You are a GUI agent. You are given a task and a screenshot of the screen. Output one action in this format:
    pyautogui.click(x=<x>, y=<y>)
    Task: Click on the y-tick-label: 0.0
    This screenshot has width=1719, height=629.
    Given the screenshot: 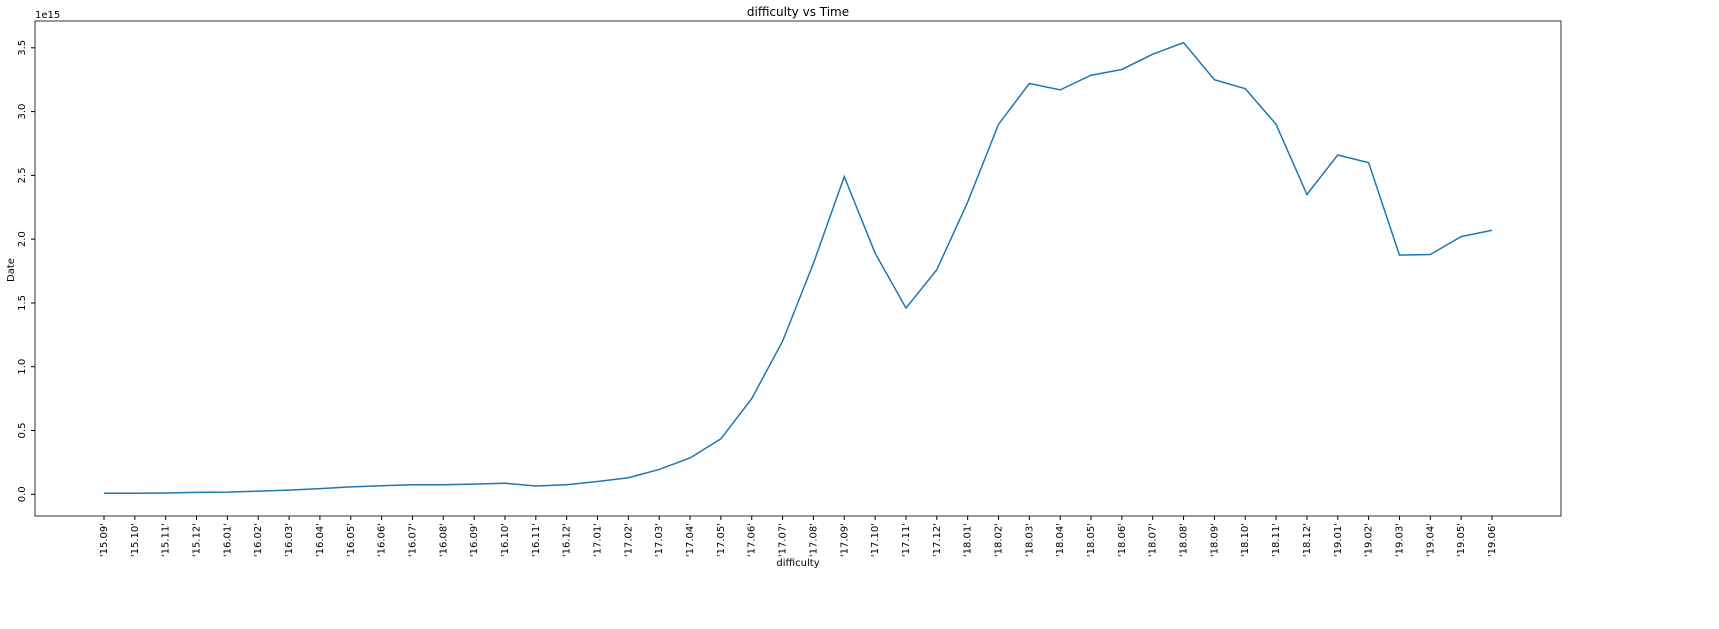 What is the action you would take?
    pyautogui.click(x=22, y=494)
    